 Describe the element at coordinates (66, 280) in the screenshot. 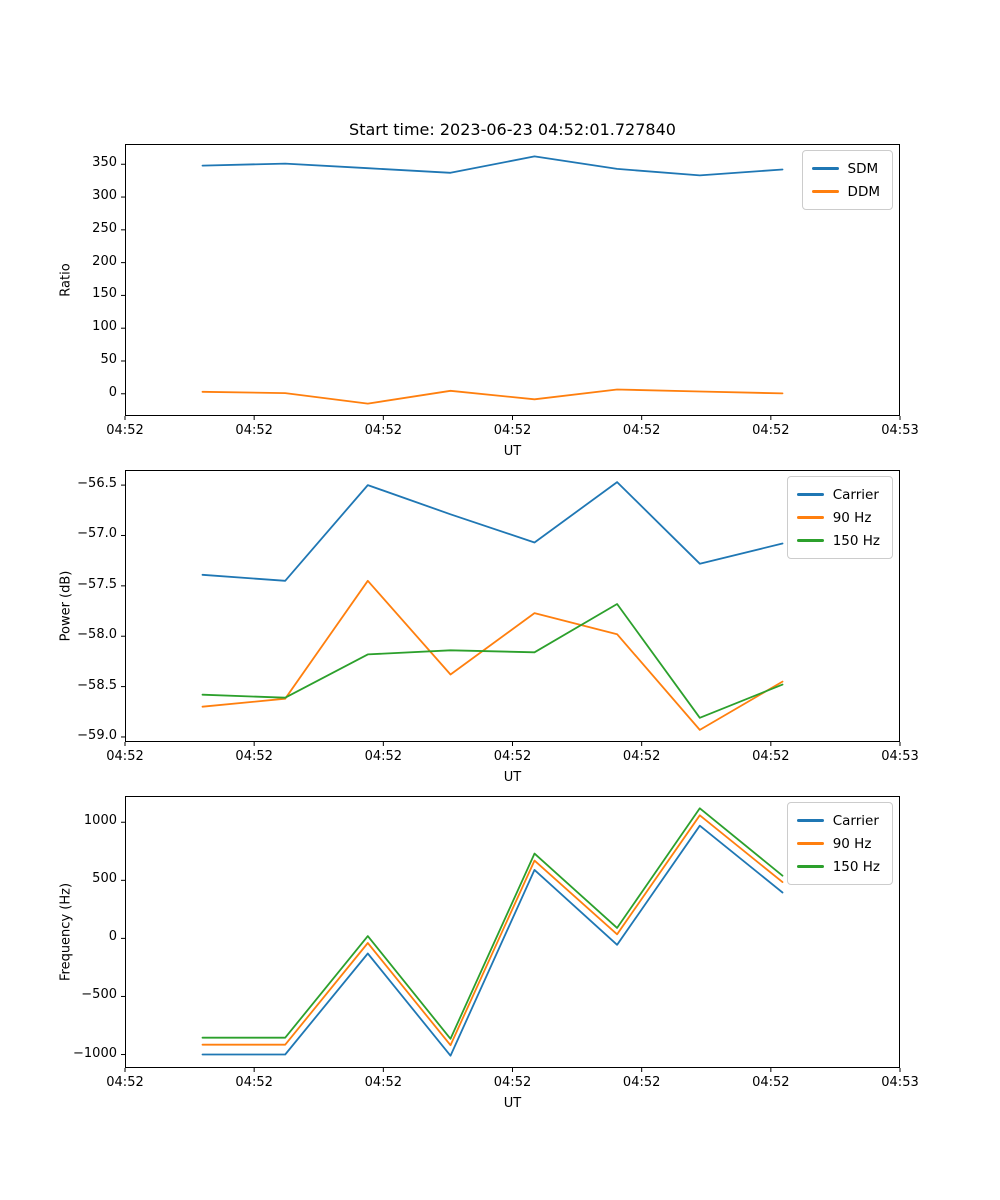

I see `y-axis-label: Ratio` at that location.